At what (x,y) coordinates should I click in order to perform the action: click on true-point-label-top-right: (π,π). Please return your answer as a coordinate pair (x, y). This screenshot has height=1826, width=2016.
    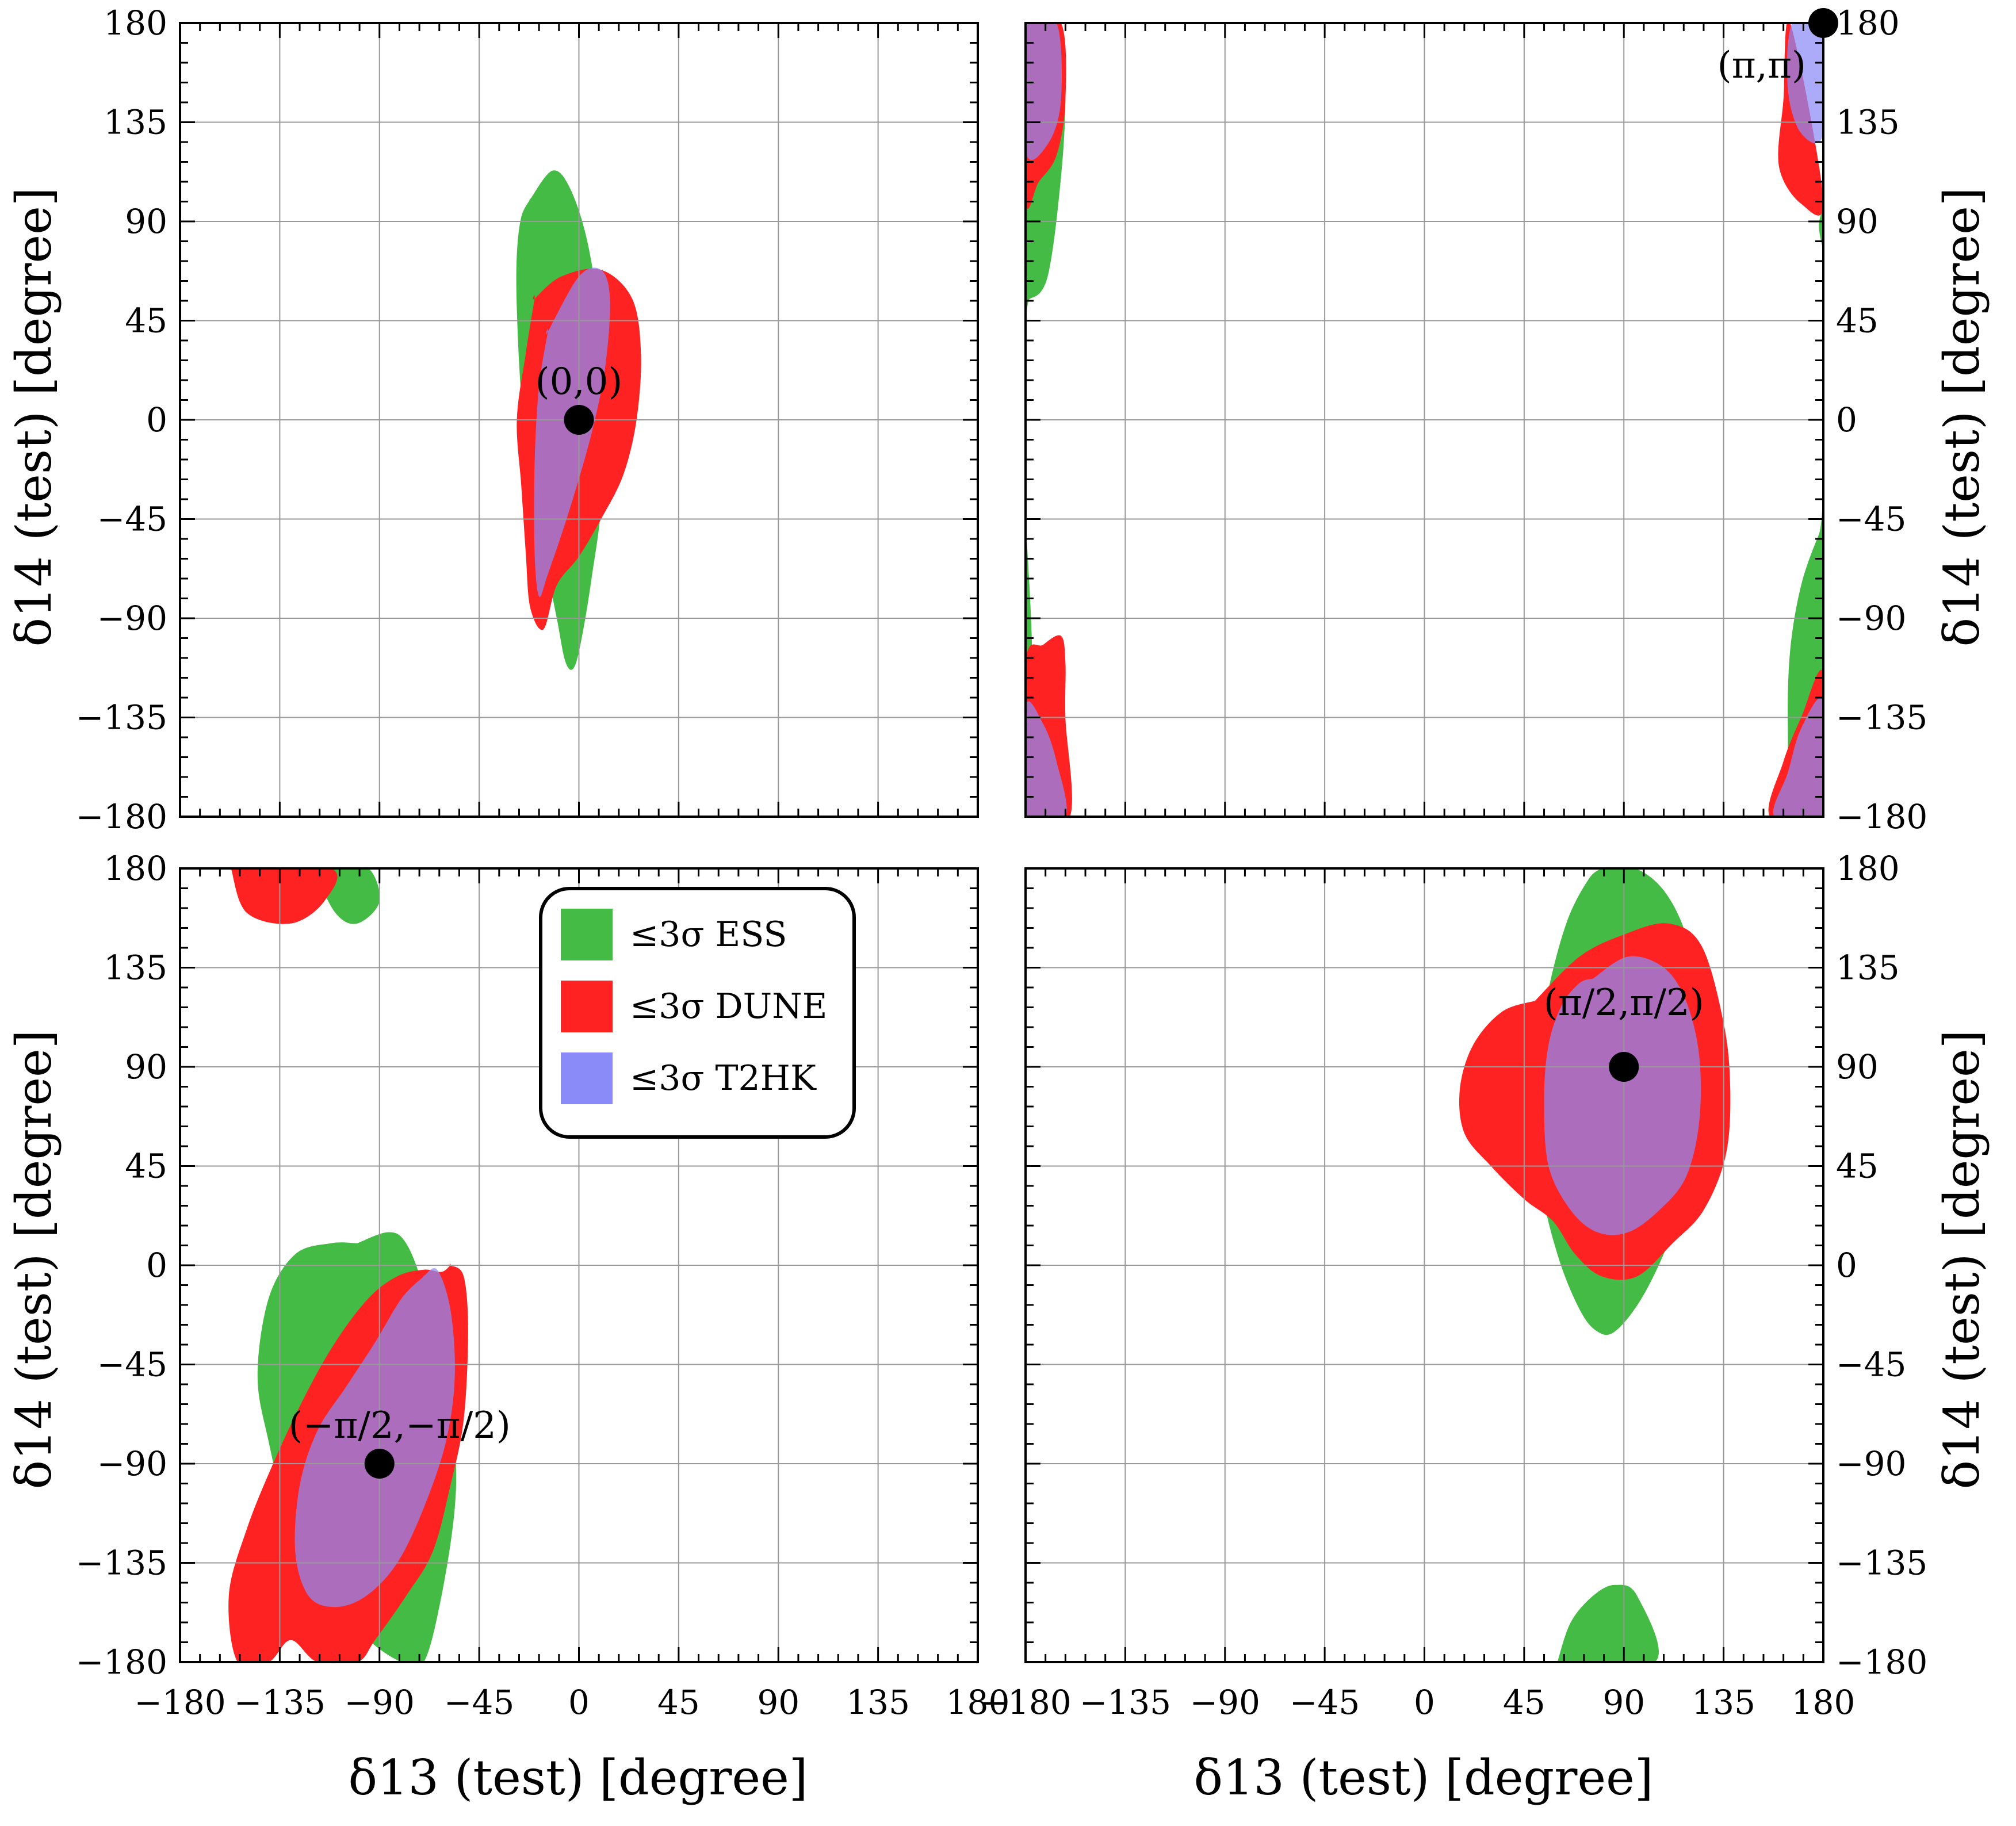
    Looking at the image, I should click on (1761, 65).